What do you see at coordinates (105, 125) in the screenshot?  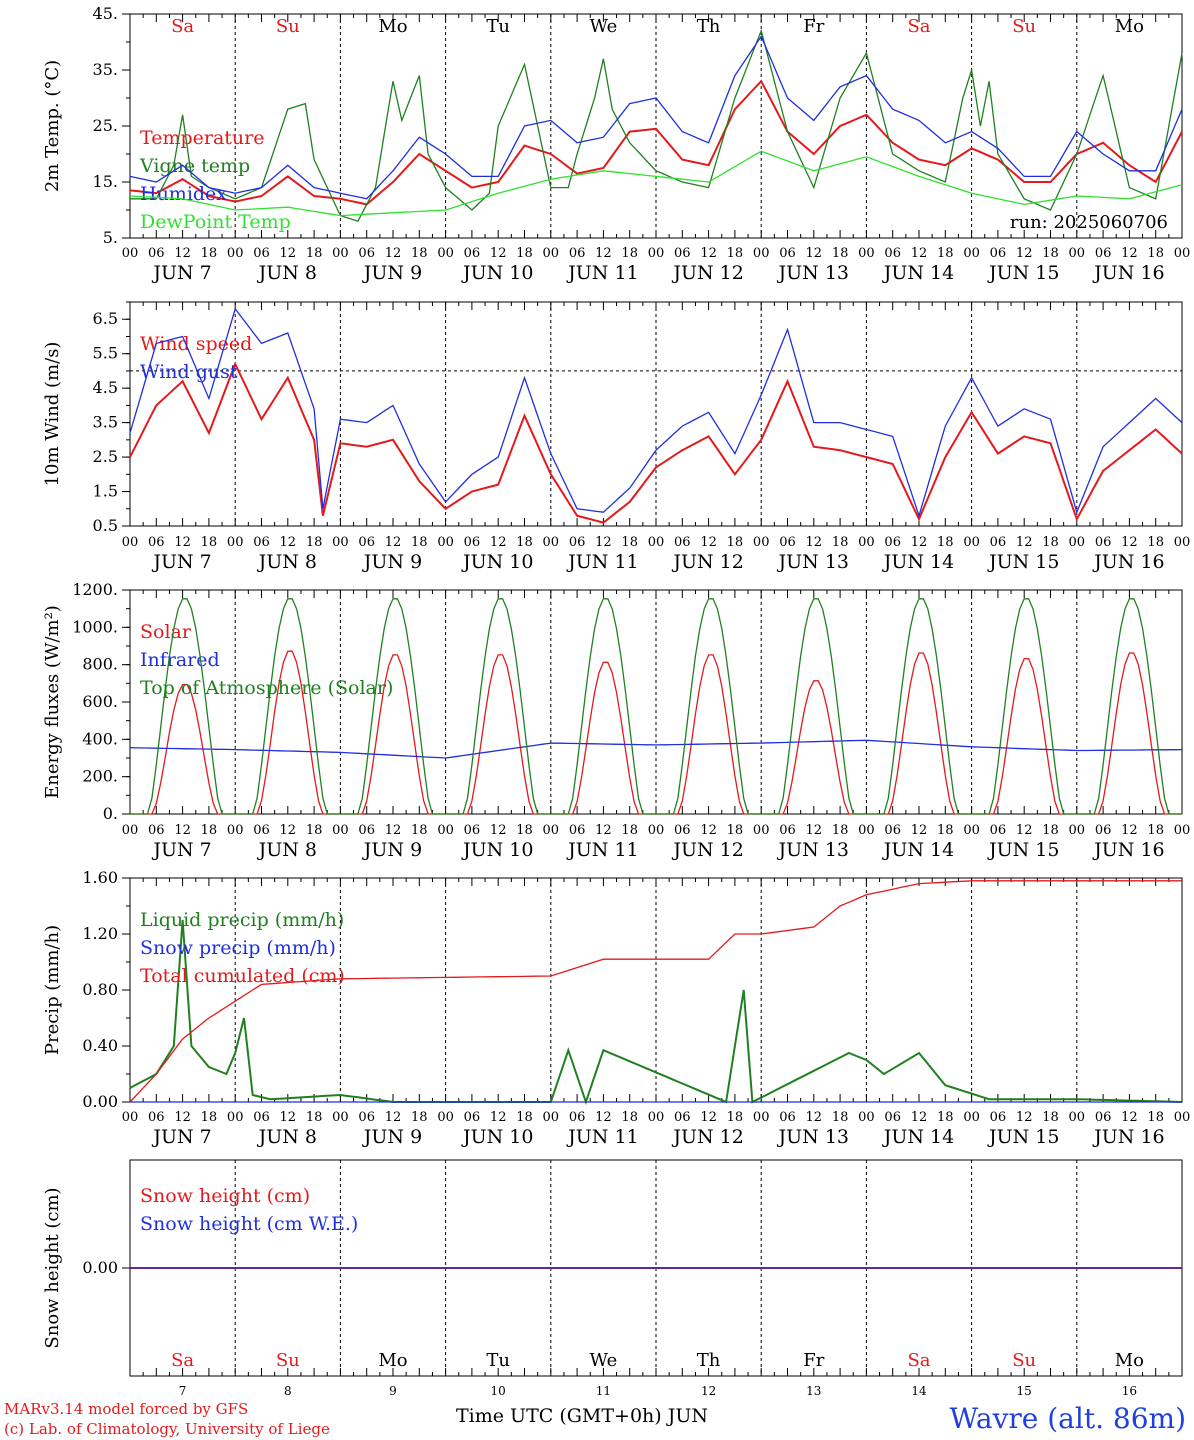 I see `y-tick-label: 25.` at bounding box center [105, 125].